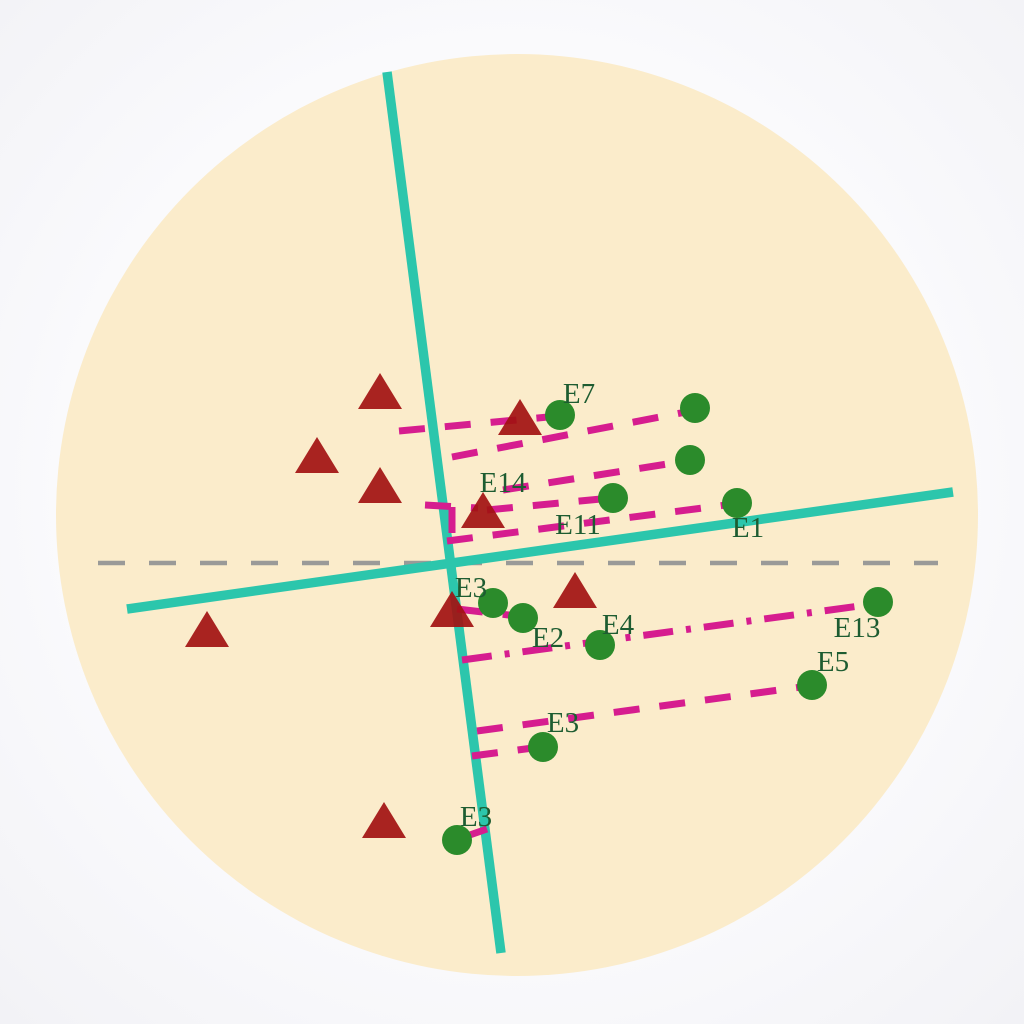  I want to click on point-label: E13, so click(857, 628).